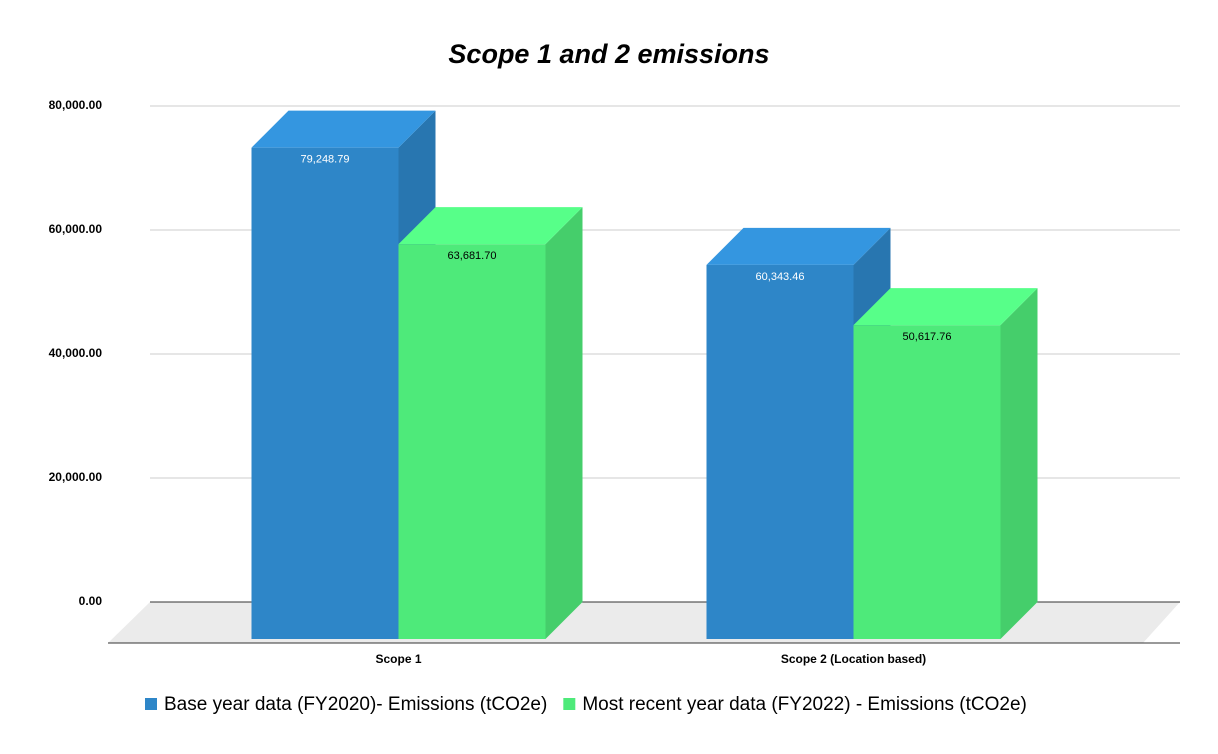 The height and width of the screenshot is (754, 1218). What do you see at coordinates (91, 601) in the screenshot?
I see `y-tick-label: 0.00` at bounding box center [91, 601].